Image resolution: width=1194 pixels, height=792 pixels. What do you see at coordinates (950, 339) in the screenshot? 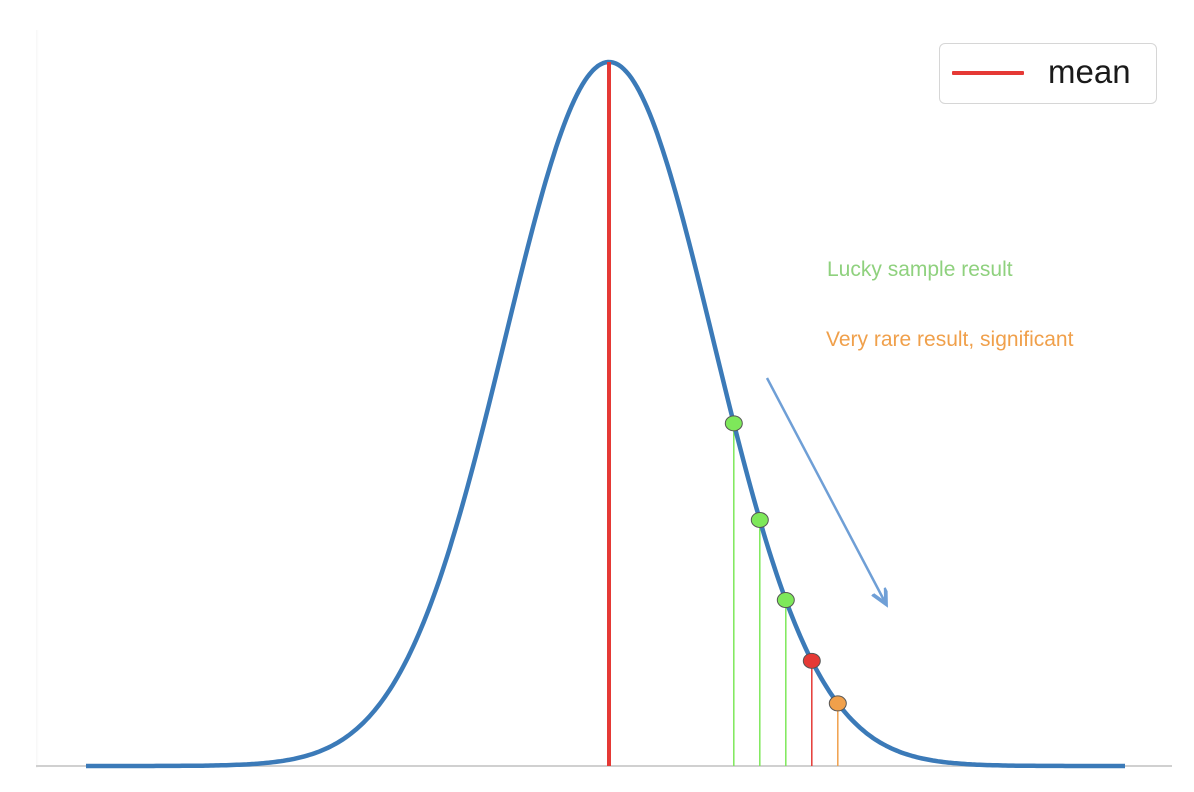
I see `rare-result-annotation: Very rare result, significant` at bounding box center [950, 339].